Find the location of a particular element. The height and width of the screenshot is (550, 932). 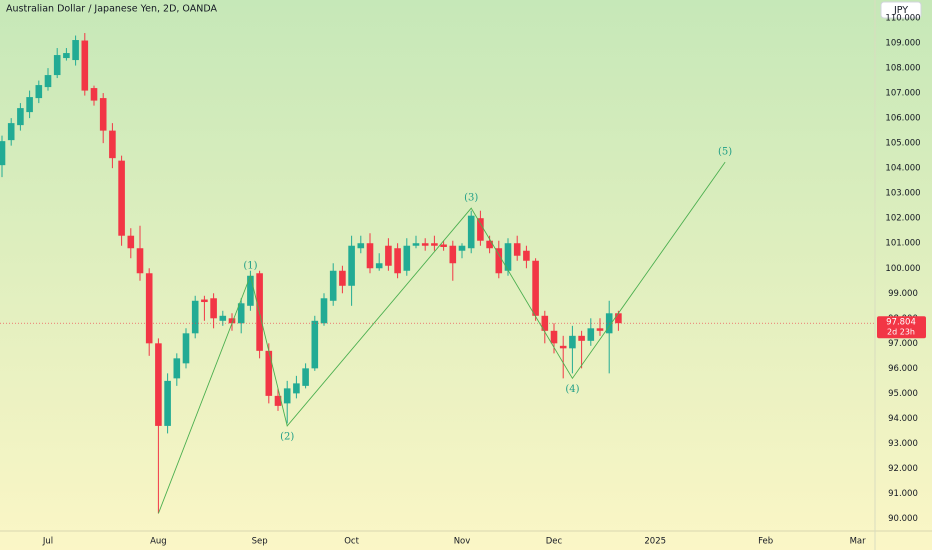

countdown-label: 2d 23h is located at coordinates (901, 332).